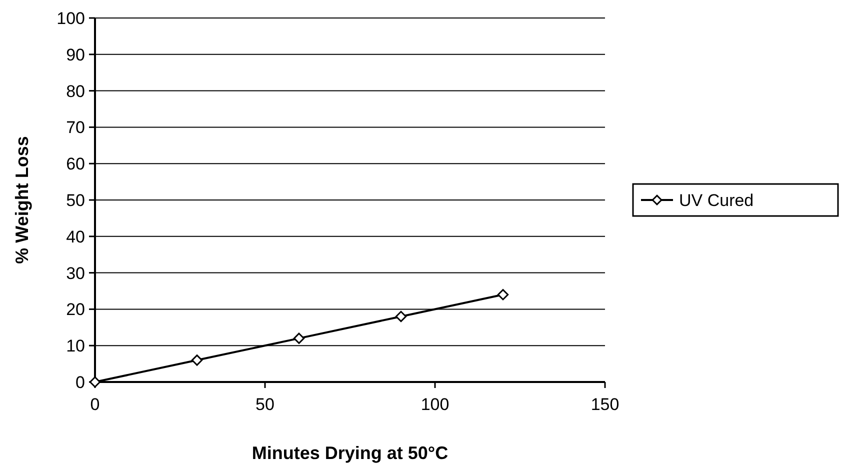 The width and height of the screenshot is (841, 473). Describe the element at coordinates (716, 200) in the screenshot. I see `legend-label: UV Cured` at that location.